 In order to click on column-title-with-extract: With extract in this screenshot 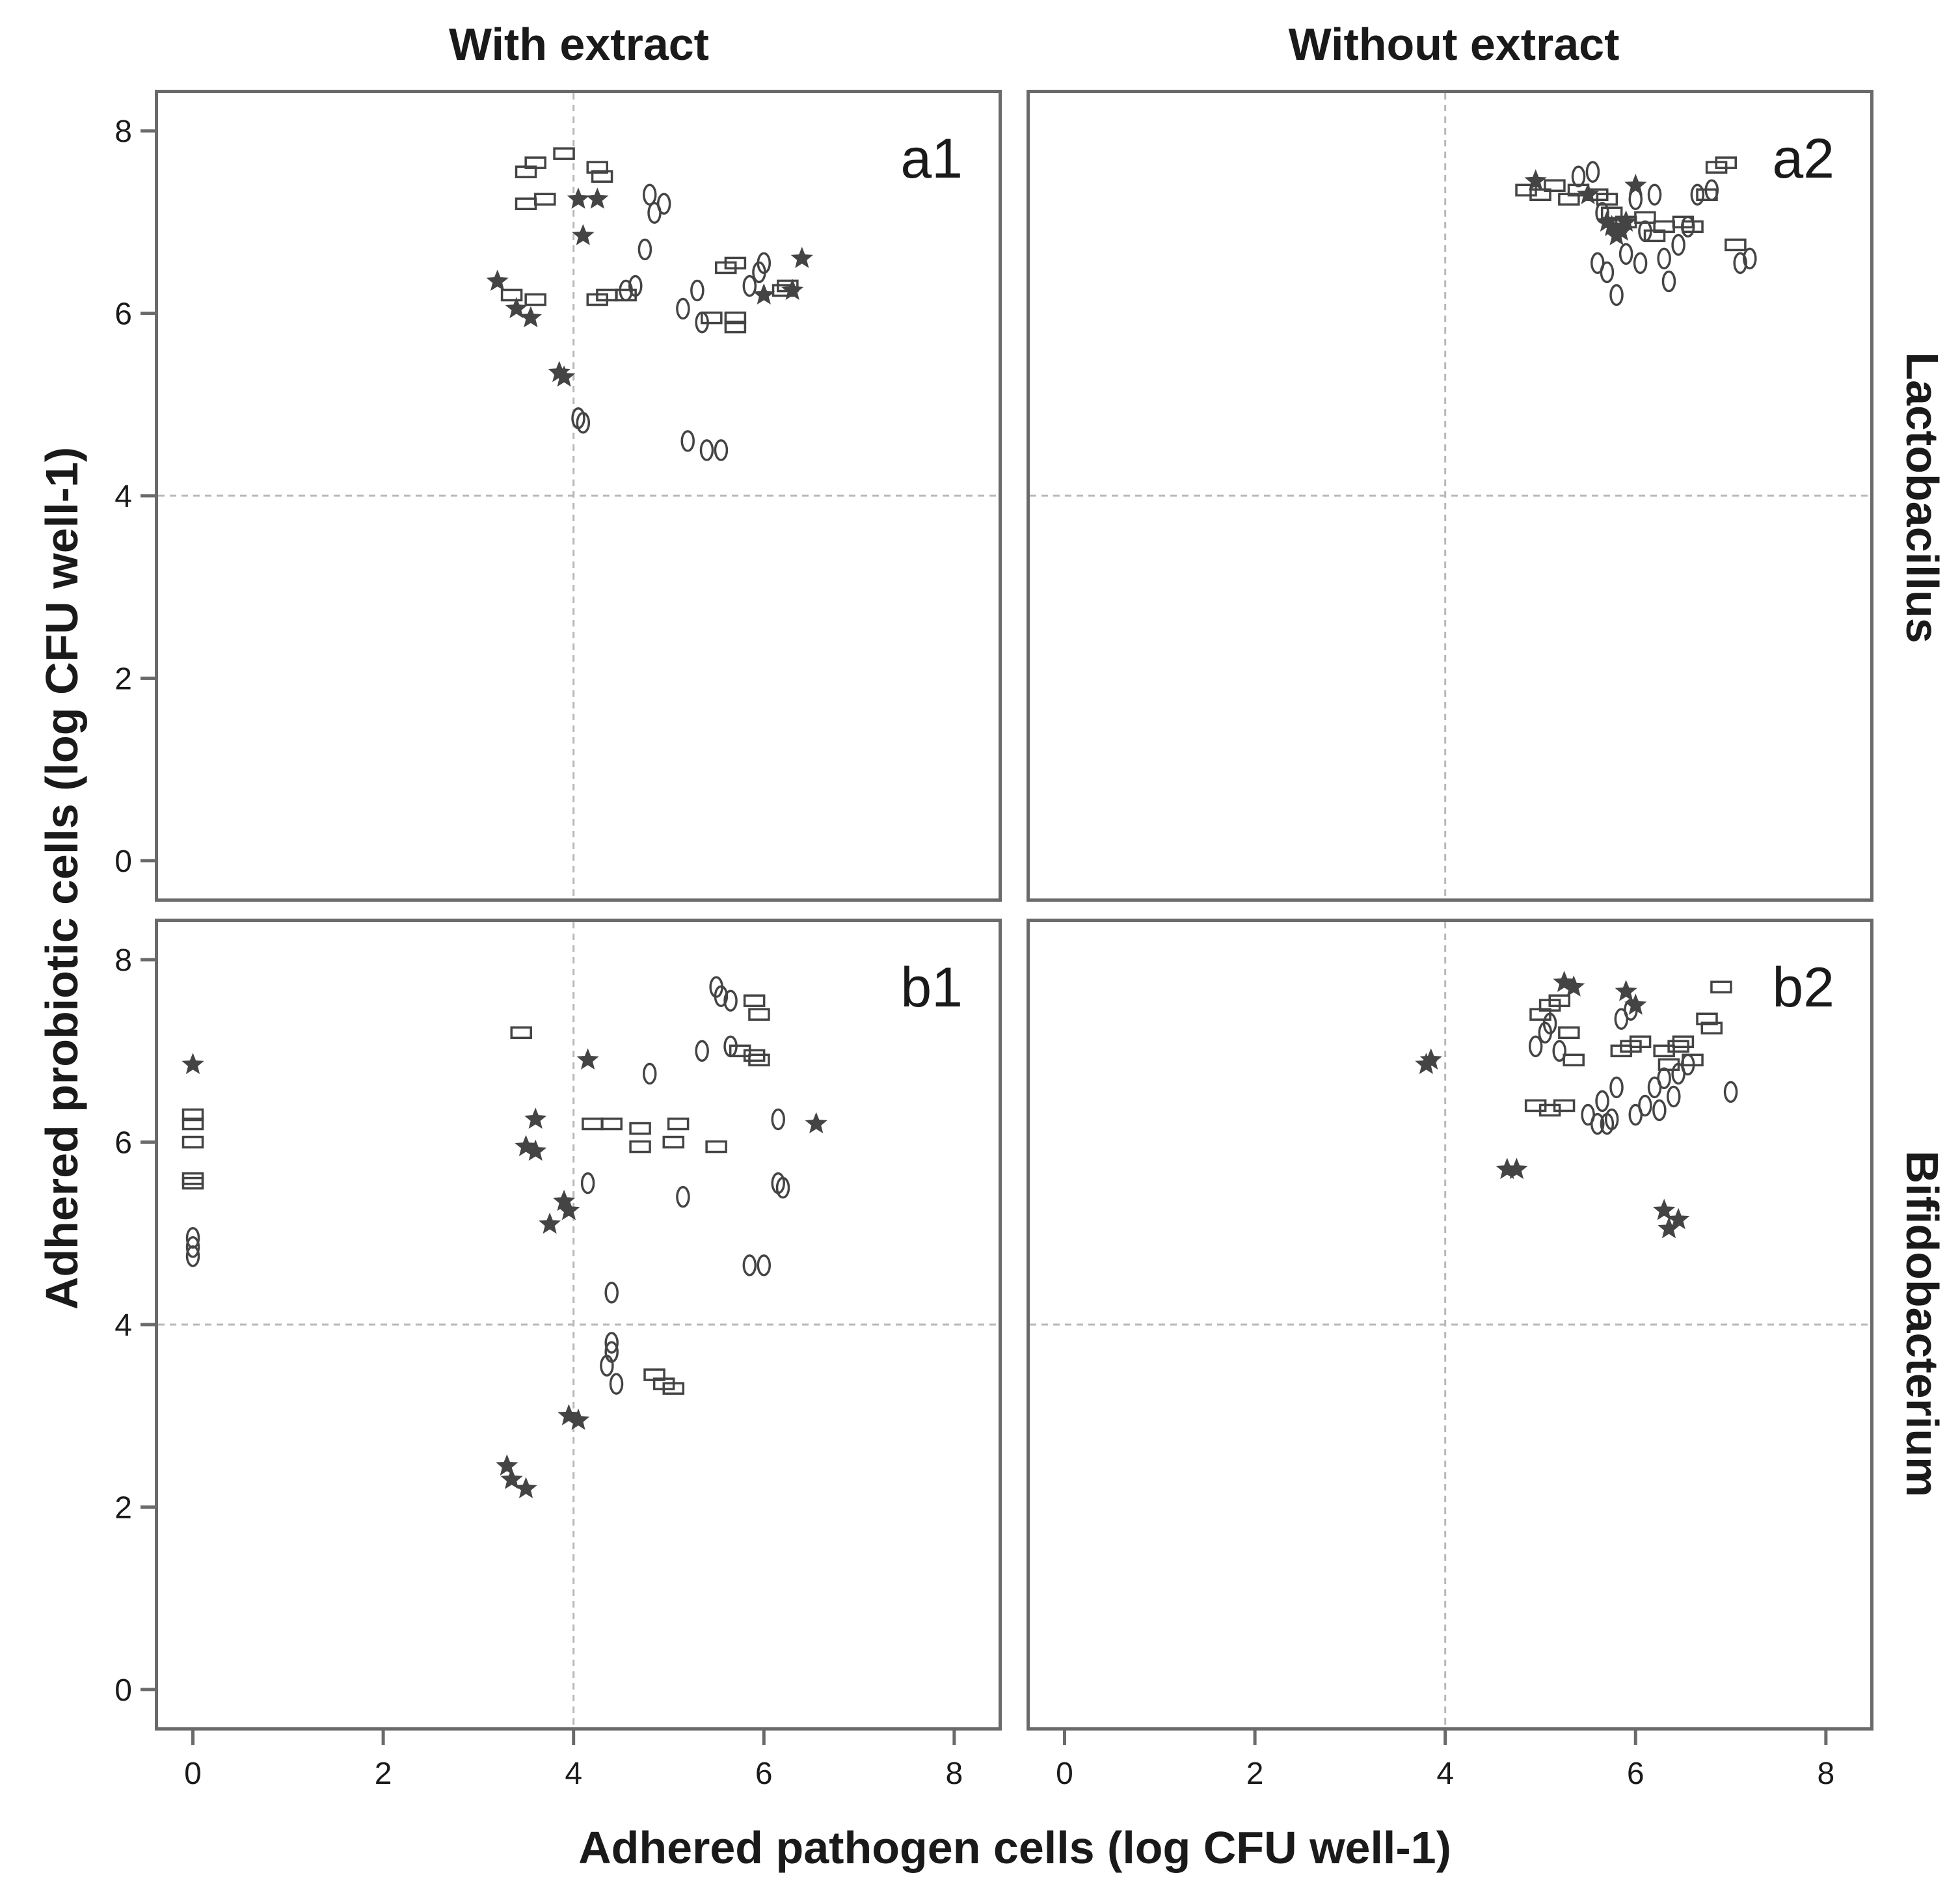, I will do `click(579, 45)`.